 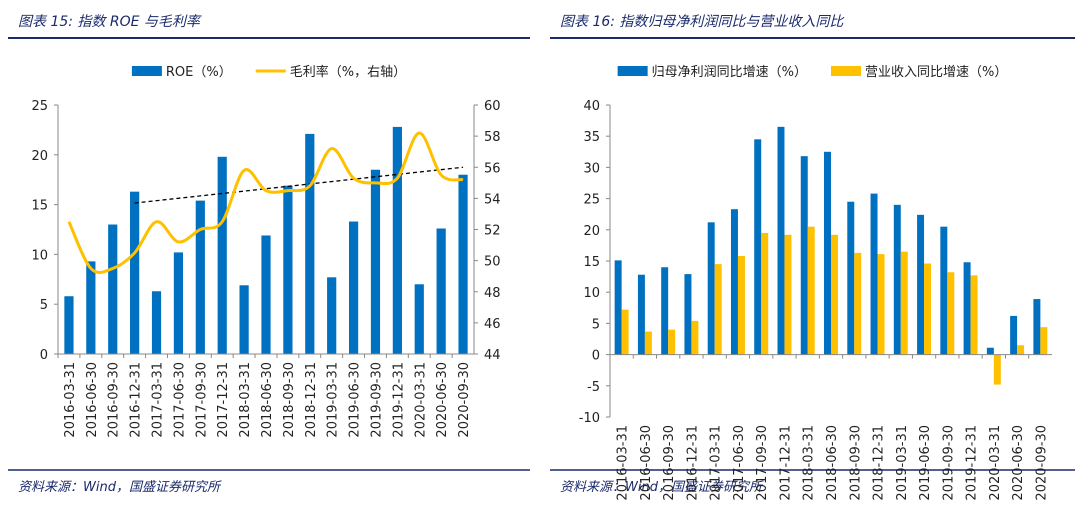 I want to click on legend-label: 归母净利润同比增速（%）, so click(x=729, y=72).